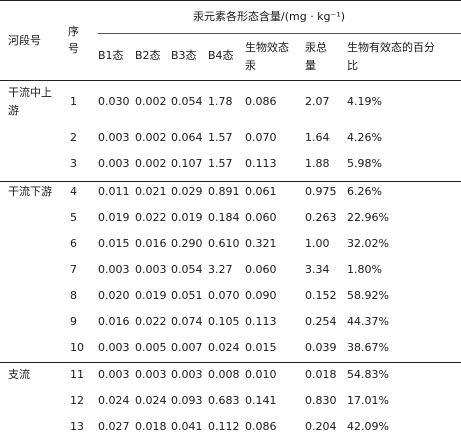 The image size is (461, 438). What do you see at coordinates (230, 80) in the screenshot?
I see `header-bottom-rule` at bounding box center [230, 80].